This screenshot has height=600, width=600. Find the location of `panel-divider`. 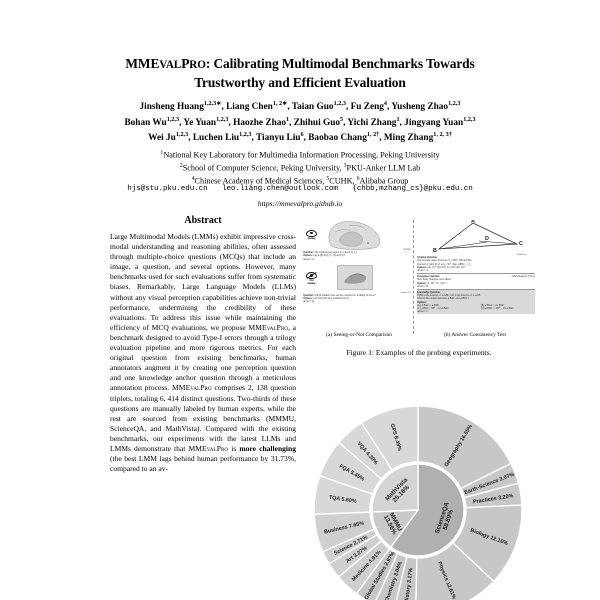

panel-divider is located at coordinates (413, 277).